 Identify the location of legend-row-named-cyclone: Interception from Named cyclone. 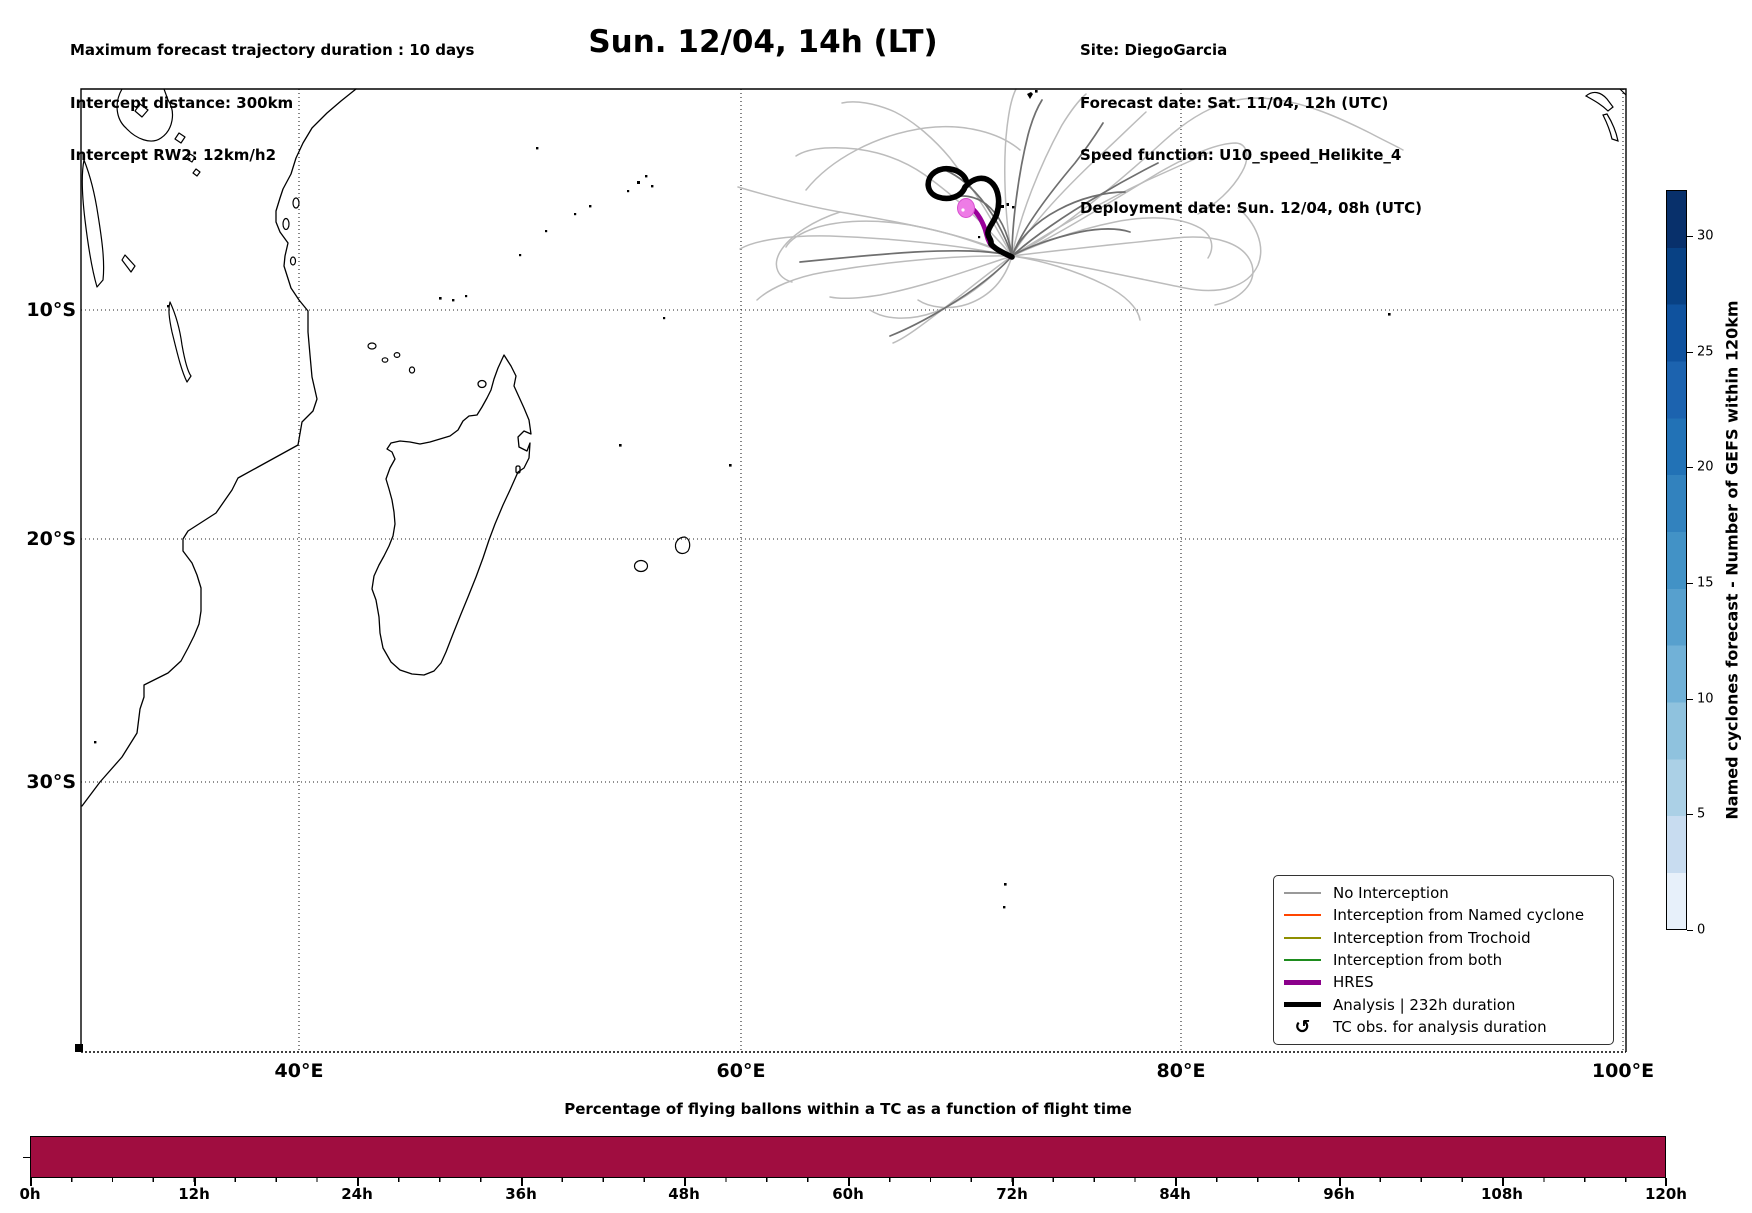
(1443, 915).